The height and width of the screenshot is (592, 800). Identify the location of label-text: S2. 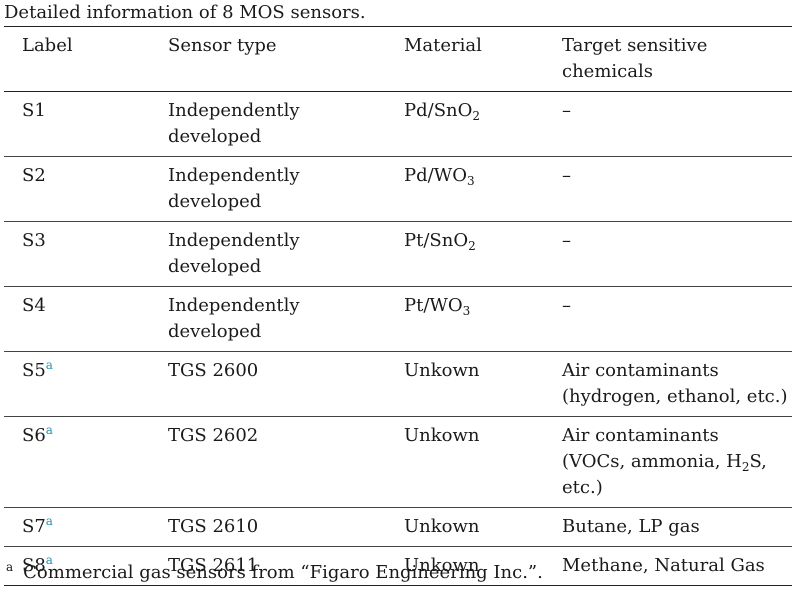
(34, 175).